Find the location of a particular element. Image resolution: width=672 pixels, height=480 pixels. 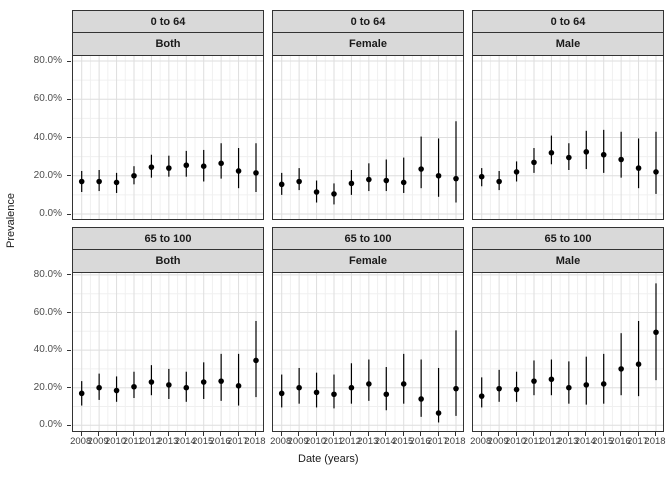

x-tick-label: 2013 is located at coordinates (568, 441).